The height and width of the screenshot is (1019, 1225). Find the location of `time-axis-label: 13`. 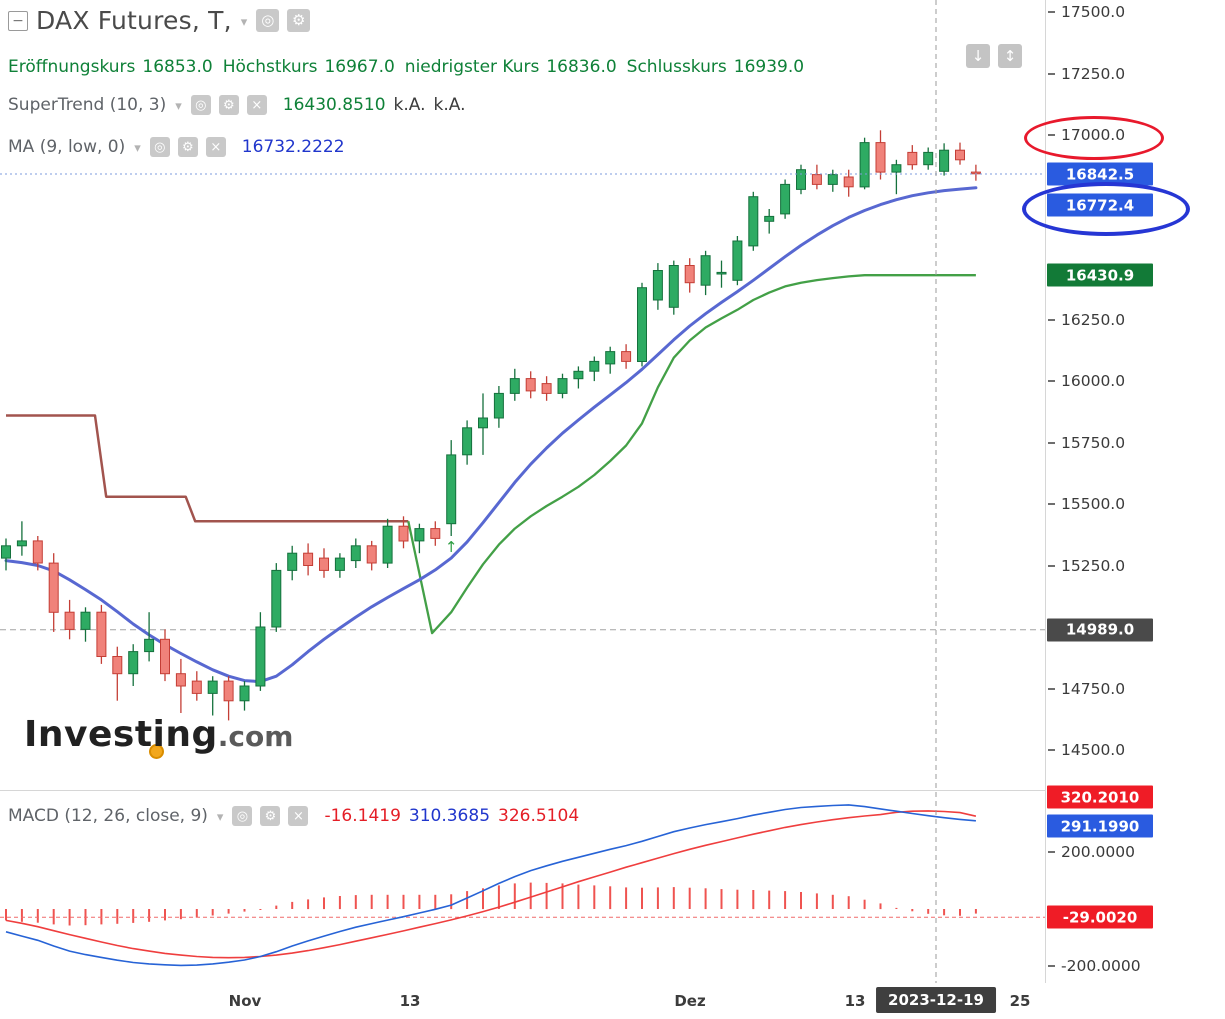

time-axis-label: 13 is located at coordinates (410, 1001).